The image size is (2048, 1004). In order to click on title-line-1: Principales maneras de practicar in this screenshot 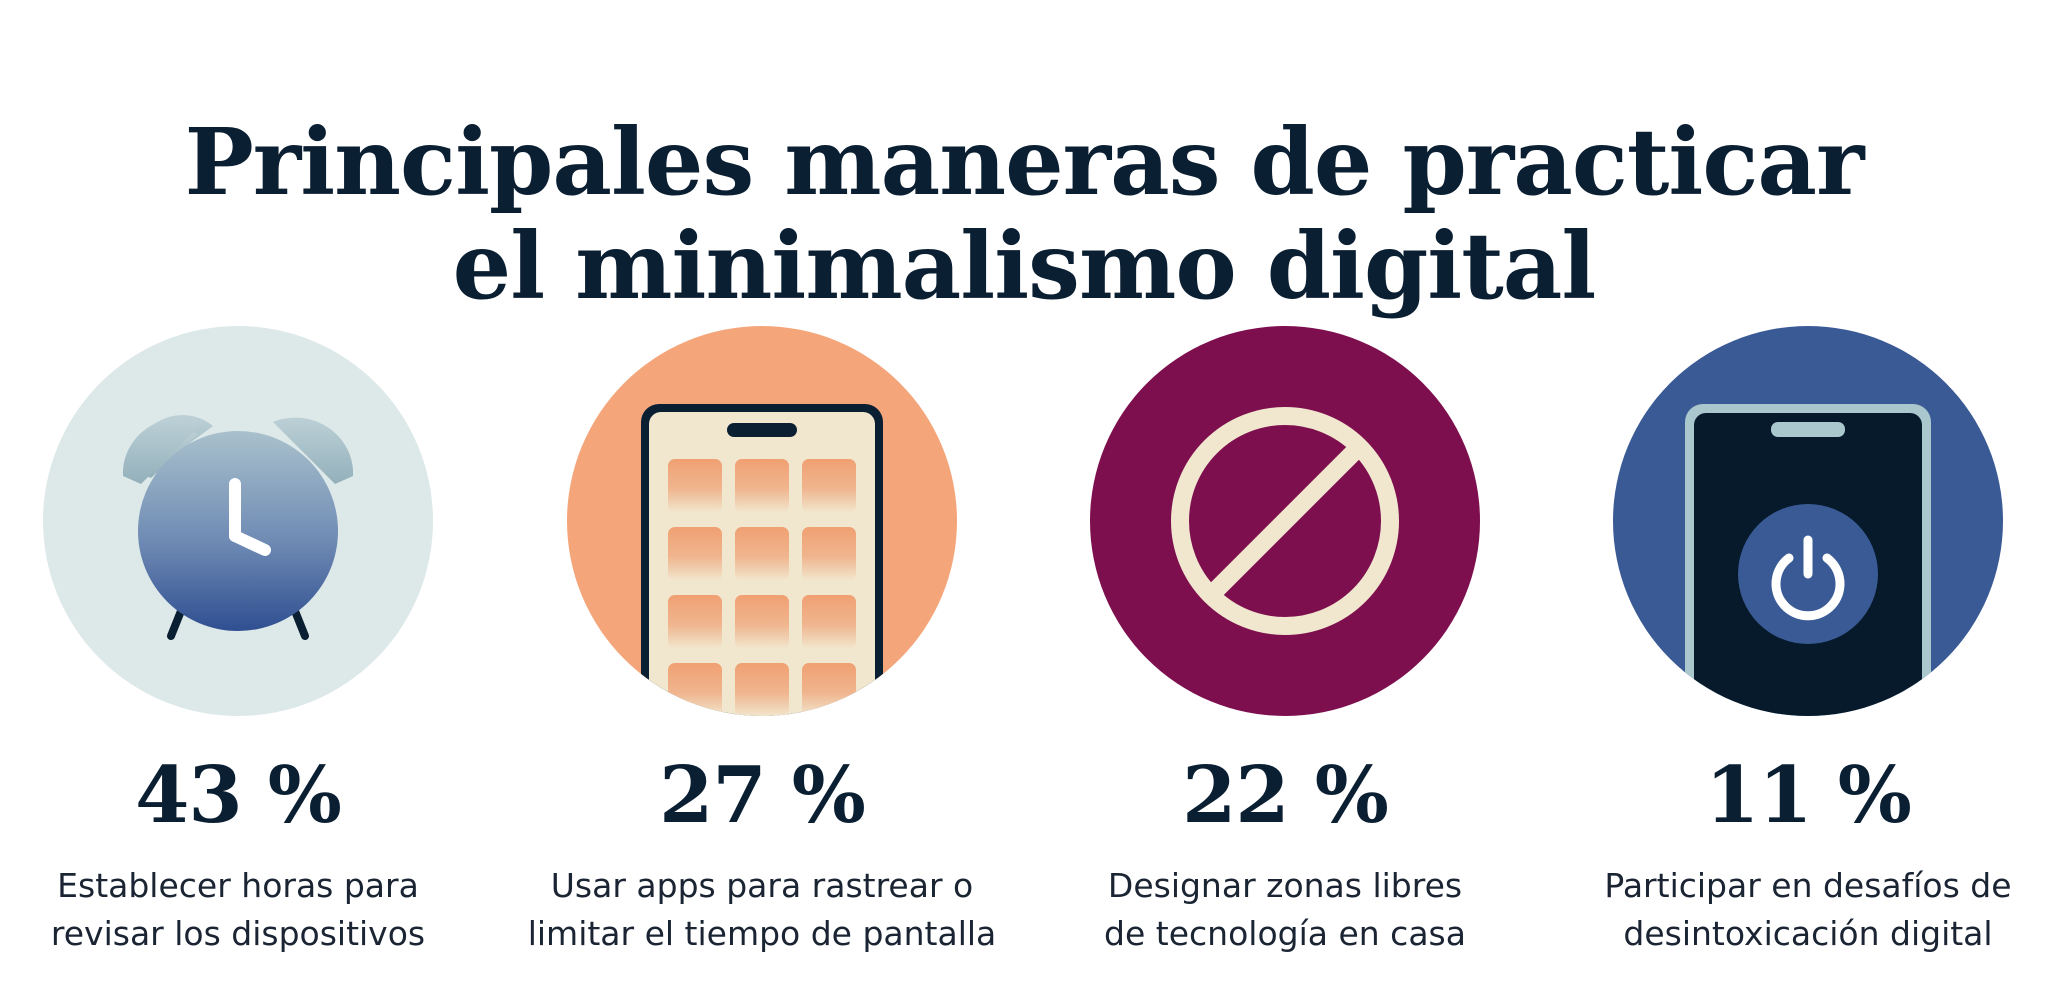, I will do `click(1024, 161)`.